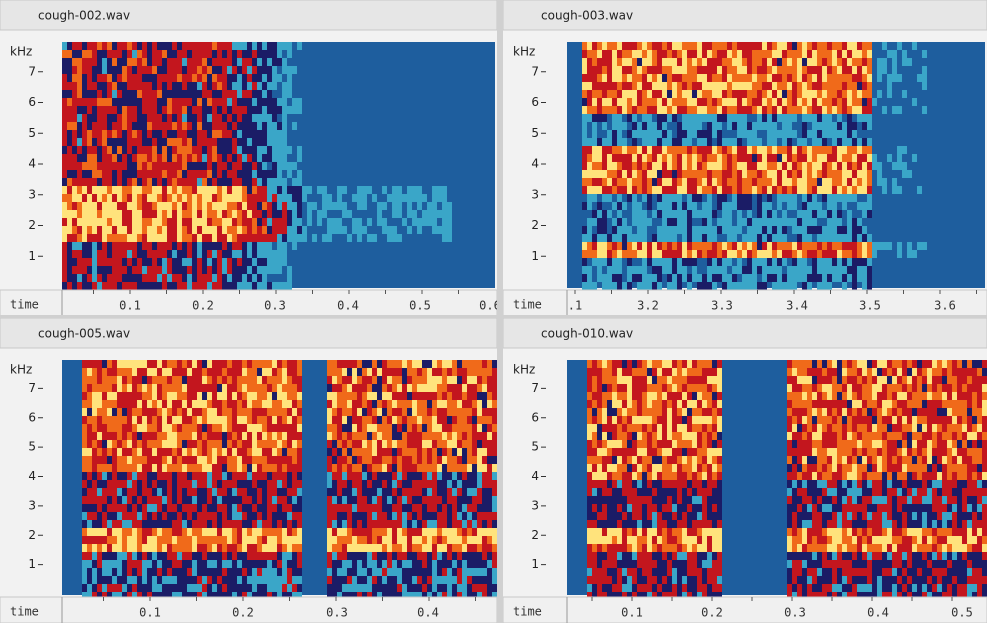 This screenshot has height=623, width=987. What do you see at coordinates (587, 16) in the screenshot?
I see `panel-title: cough-003.wav` at bounding box center [587, 16].